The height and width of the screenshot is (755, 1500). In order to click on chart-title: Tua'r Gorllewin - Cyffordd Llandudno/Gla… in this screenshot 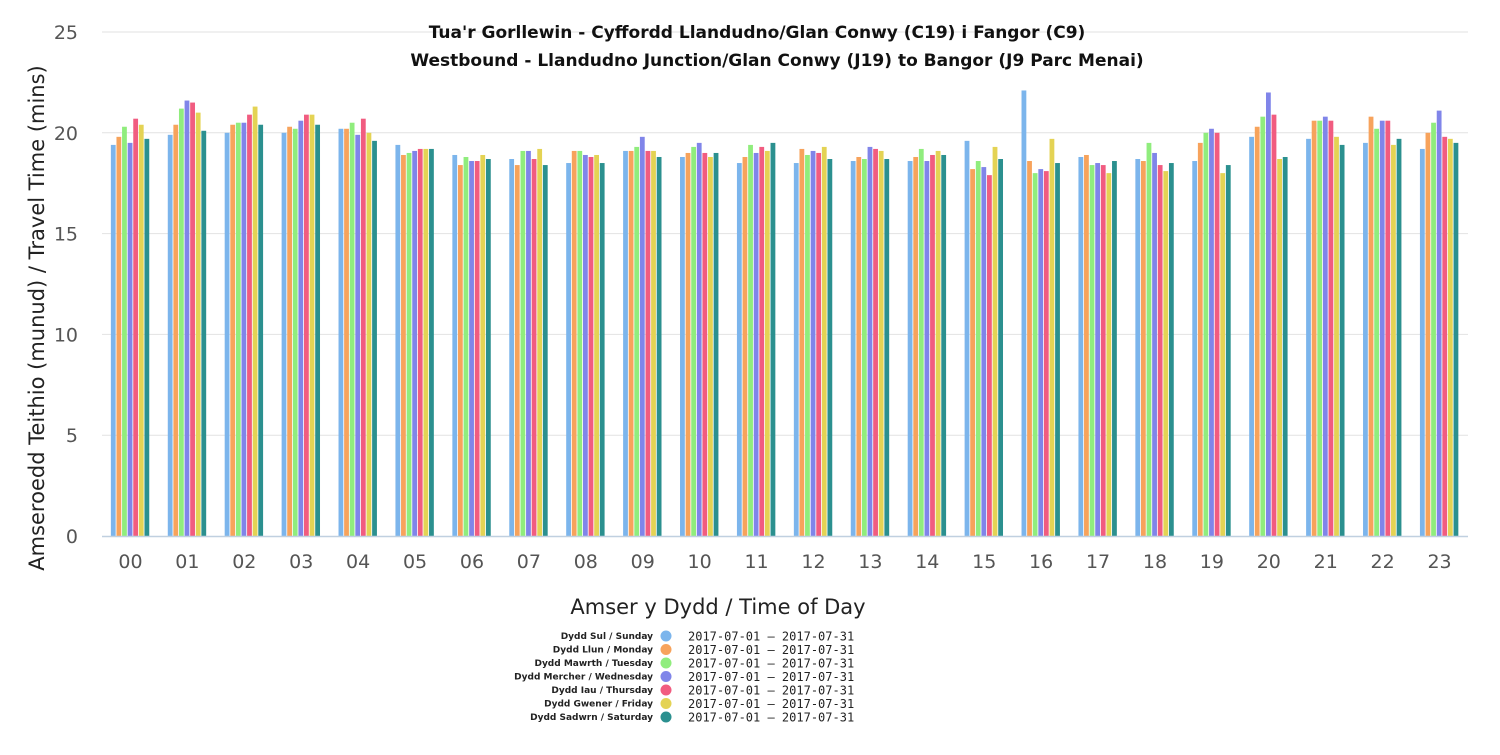, I will do `click(757, 33)`.